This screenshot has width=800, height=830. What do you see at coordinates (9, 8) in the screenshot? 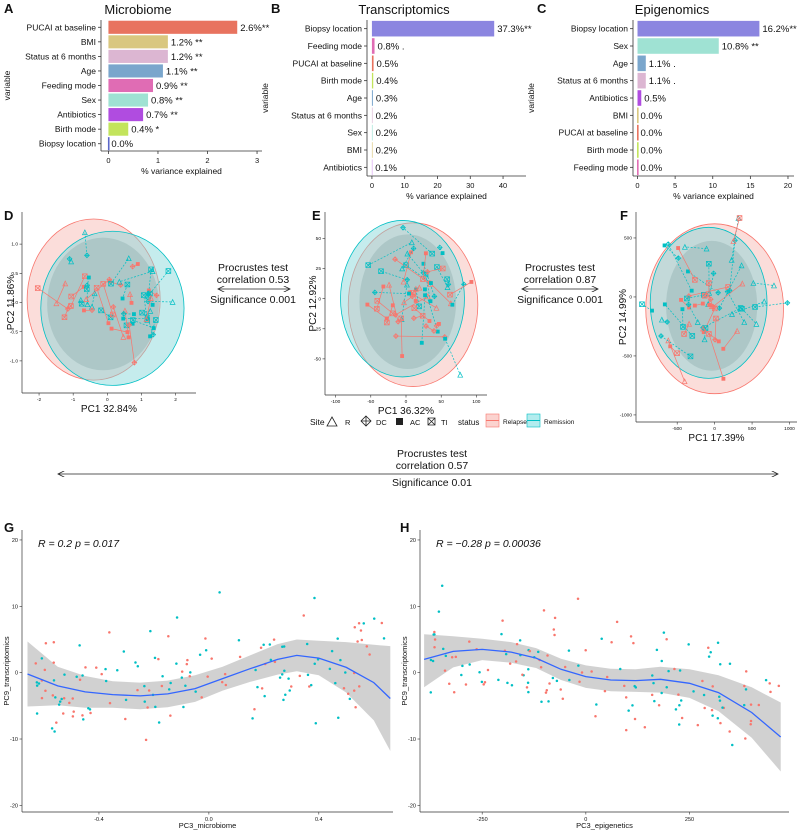
I see `panel-letter-a: A` at bounding box center [9, 8].